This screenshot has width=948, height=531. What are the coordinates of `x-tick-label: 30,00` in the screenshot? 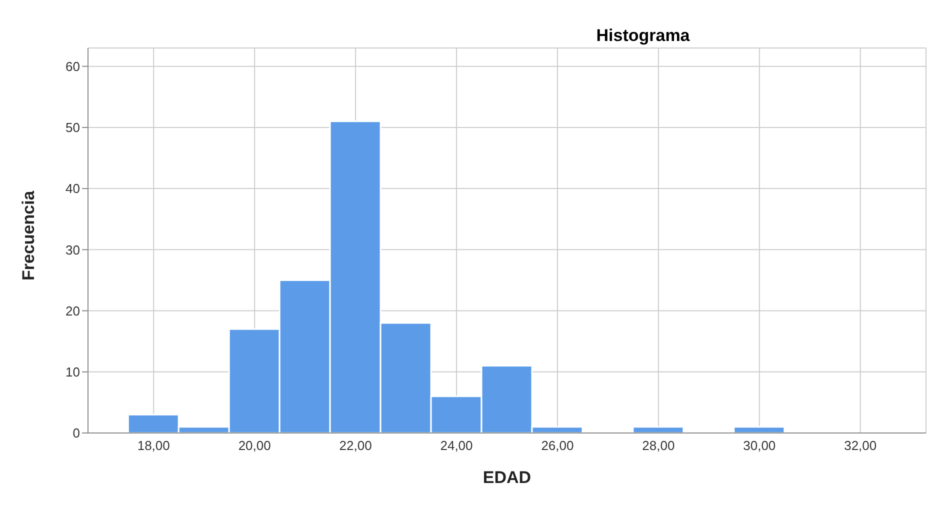 It's located at (759, 446).